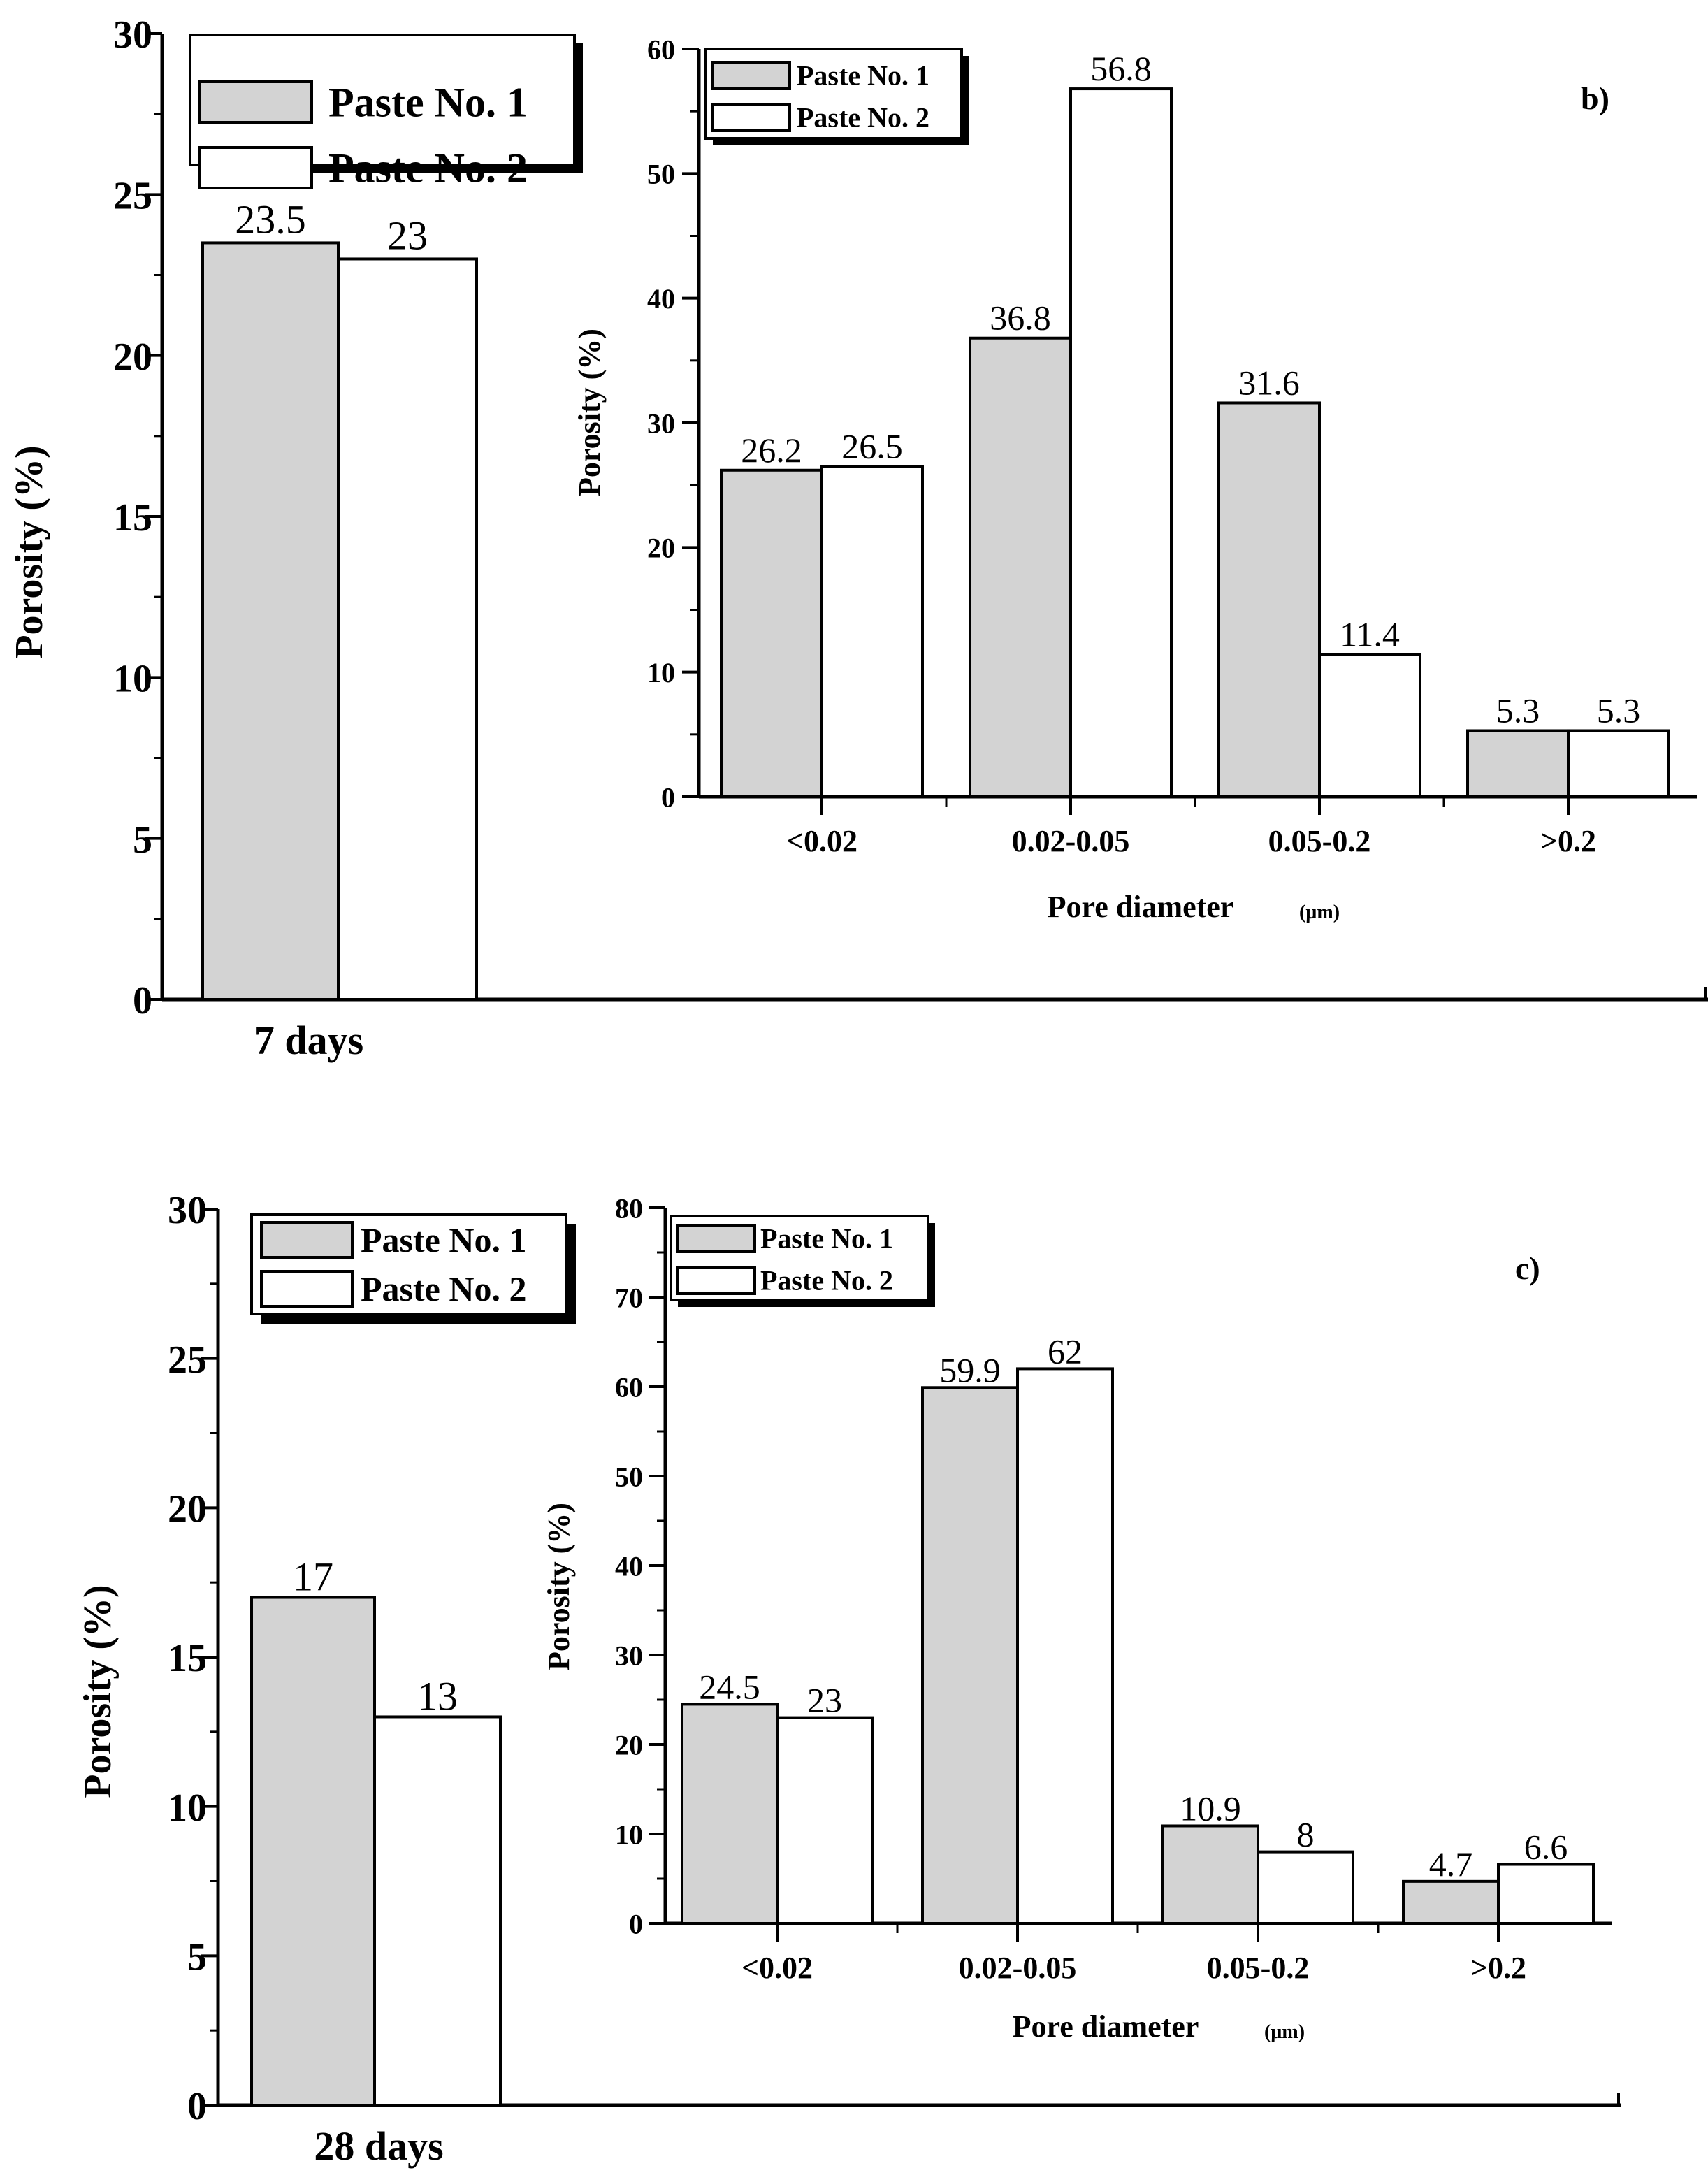 Image resolution: width=1708 pixels, height=2175 pixels. I want to click on value-label: 24.5, so click(729, 1686).